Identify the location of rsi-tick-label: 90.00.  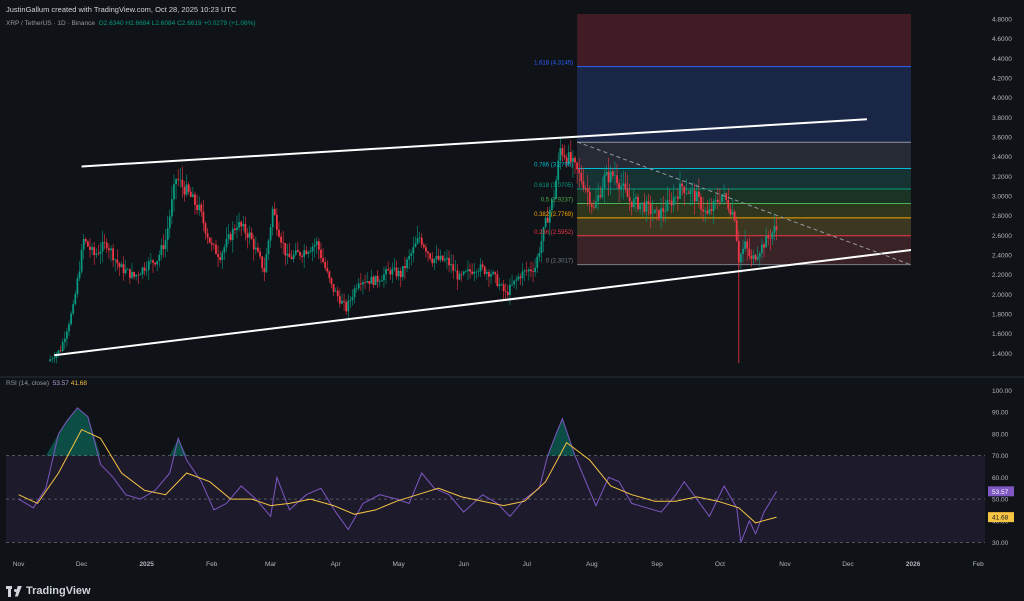
(1000, 413).